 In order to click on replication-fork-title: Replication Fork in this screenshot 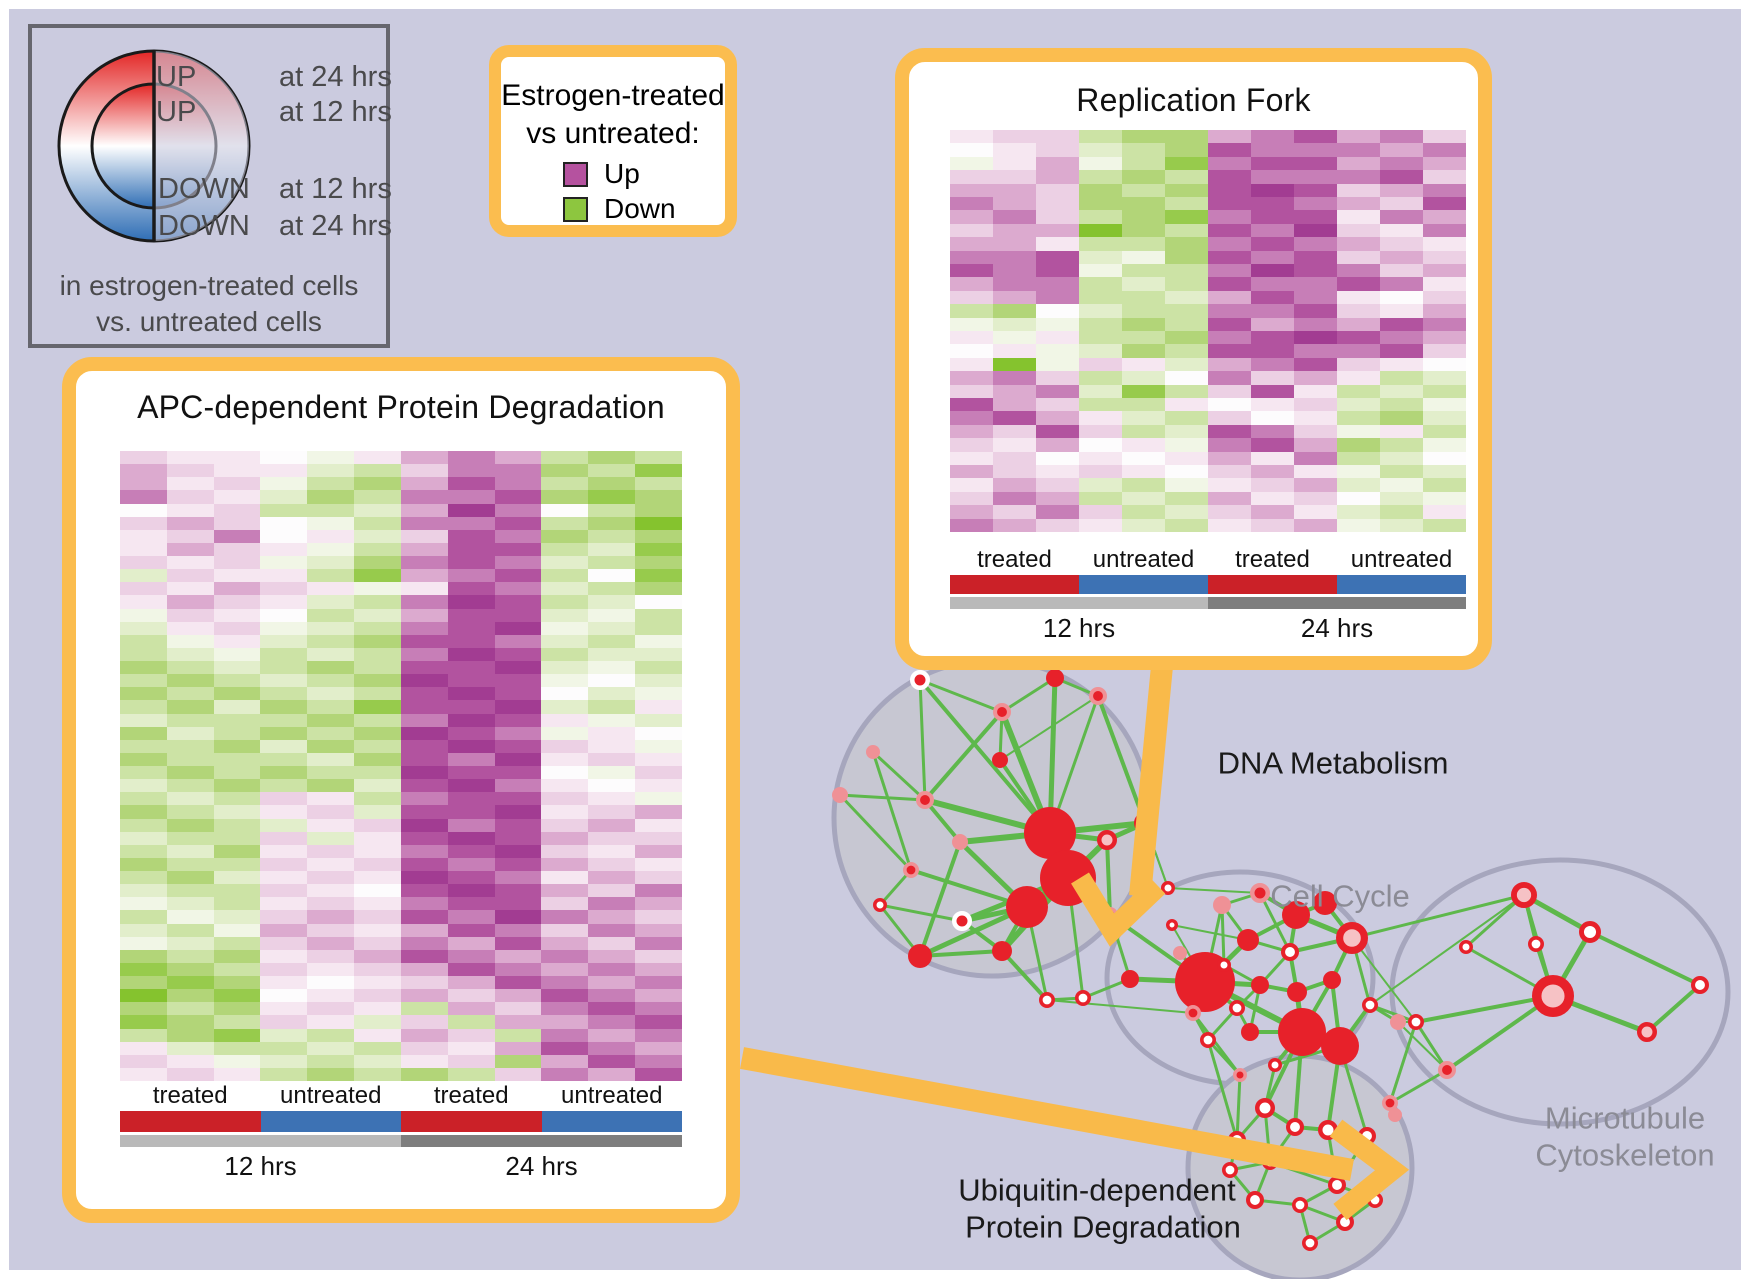, I will do `click(1193, 100)`.